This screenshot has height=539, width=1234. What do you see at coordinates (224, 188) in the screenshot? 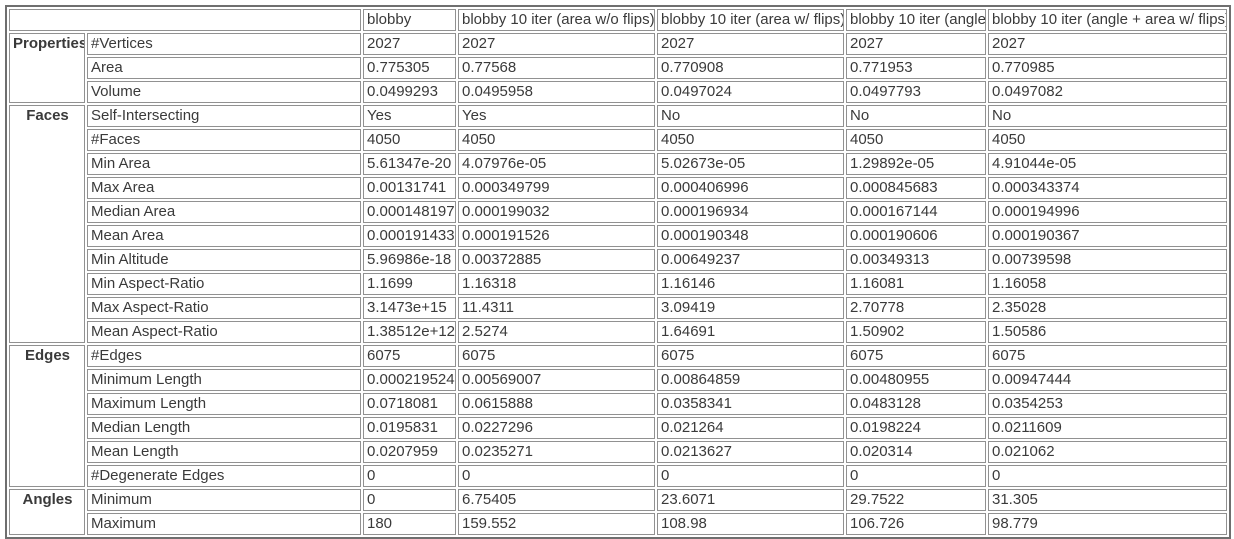
I see `property-name: Max Area` at bounding box center [224, 188].